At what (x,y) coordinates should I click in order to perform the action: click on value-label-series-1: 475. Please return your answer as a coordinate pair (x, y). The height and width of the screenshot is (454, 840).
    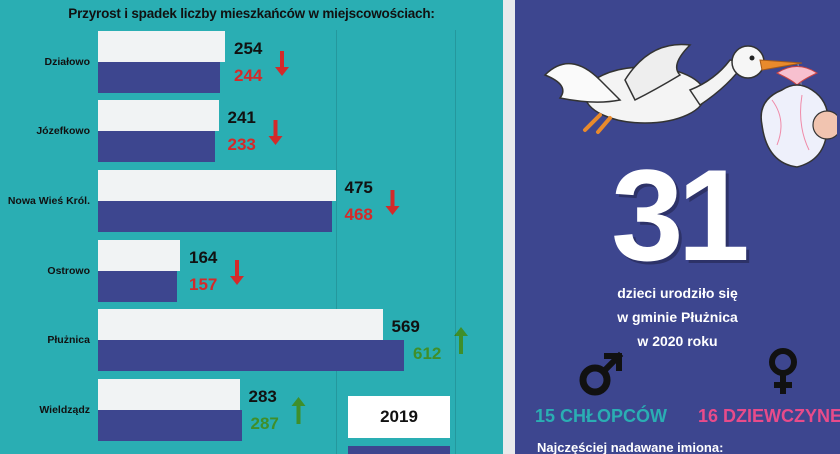
    Looking at the image, I should click on (358, 187).